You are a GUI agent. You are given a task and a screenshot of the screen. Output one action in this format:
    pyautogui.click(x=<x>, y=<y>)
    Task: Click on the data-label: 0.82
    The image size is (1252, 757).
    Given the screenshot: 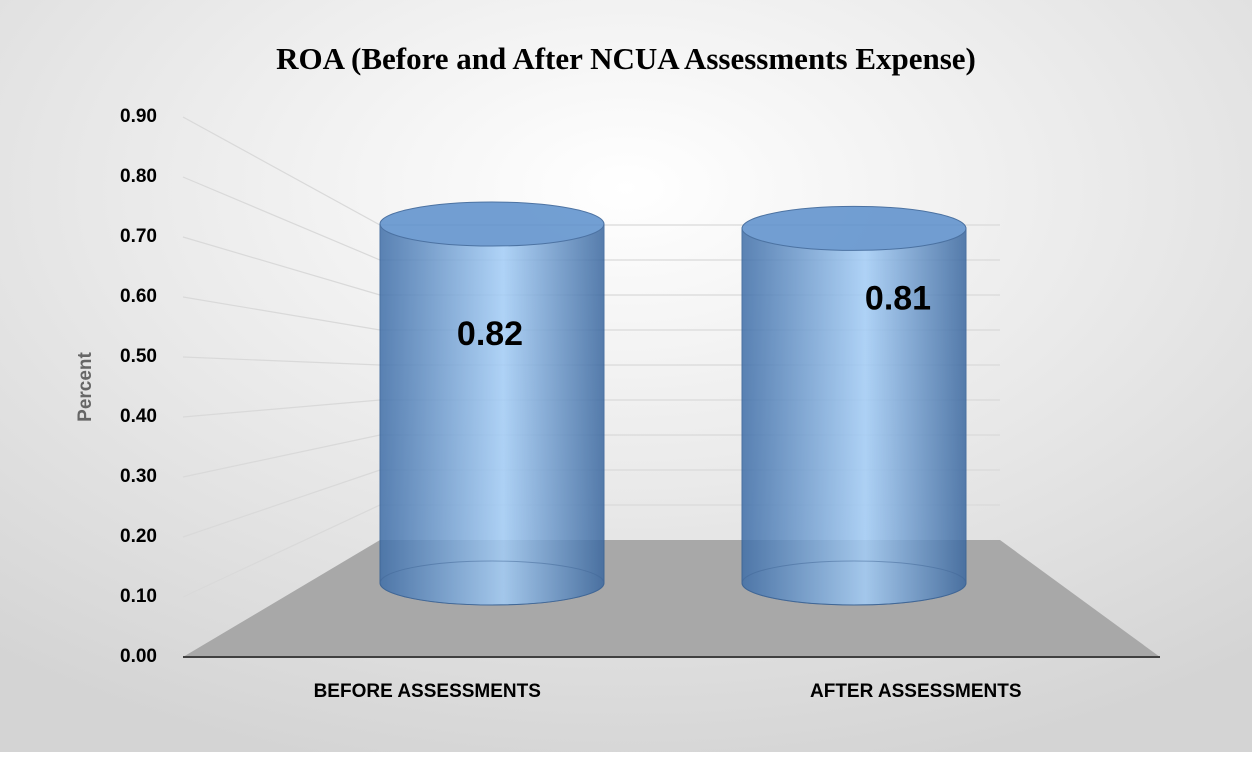 What is the action you would take?
    pyautogui.click(x=490, y=334)
    